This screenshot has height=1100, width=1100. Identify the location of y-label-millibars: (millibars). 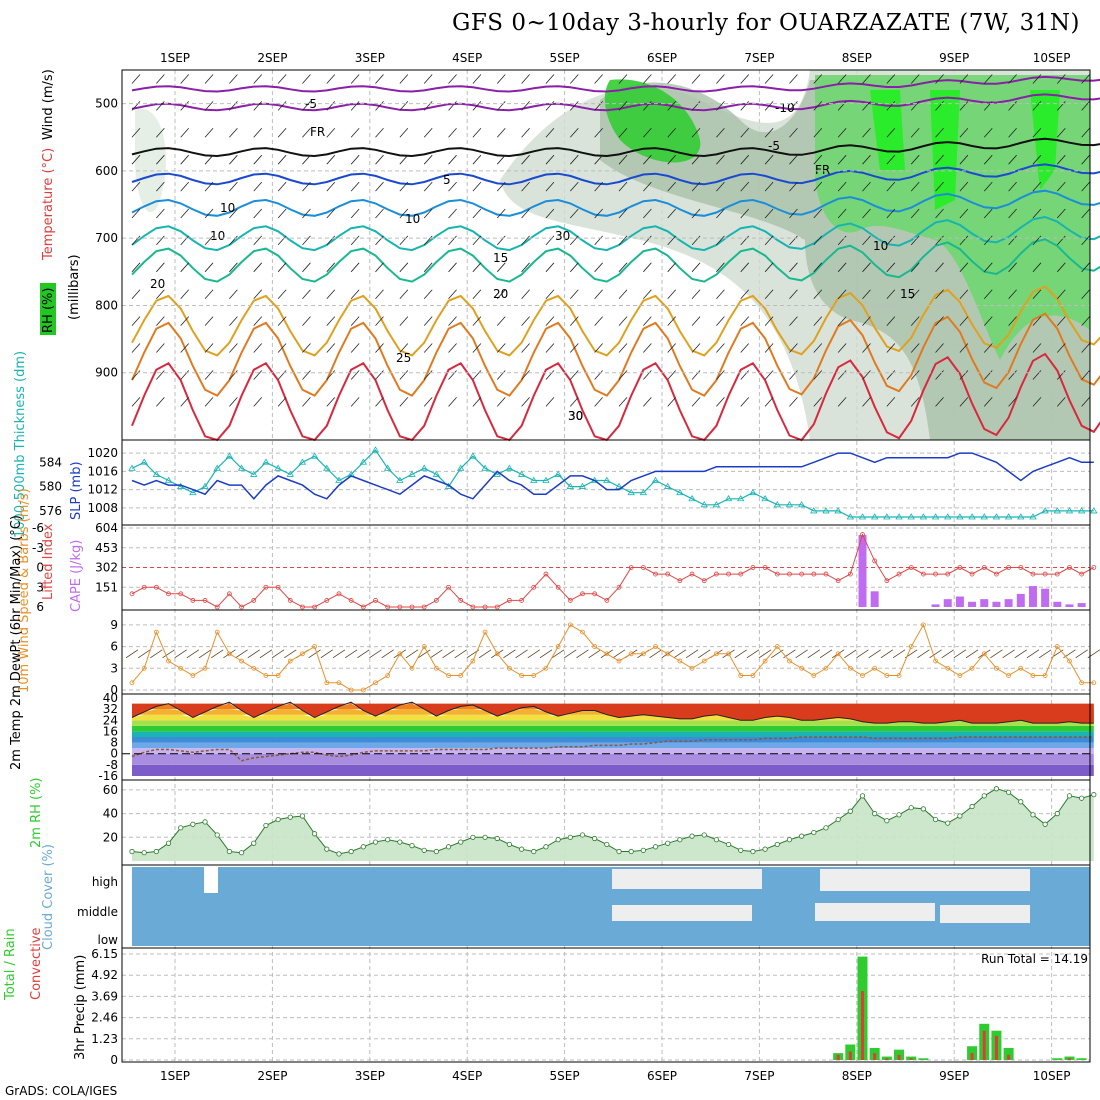
(74, 287).